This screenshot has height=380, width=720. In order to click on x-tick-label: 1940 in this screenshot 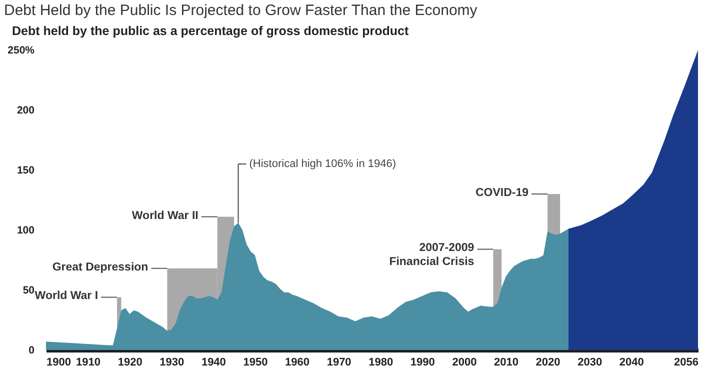, I will do `click(213, 362)`.